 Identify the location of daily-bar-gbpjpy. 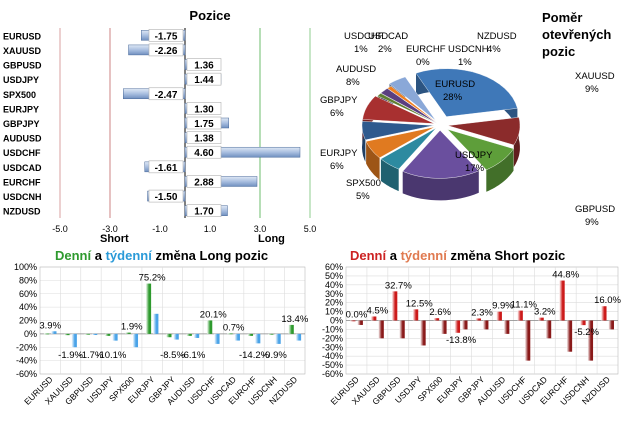
(478, 319).